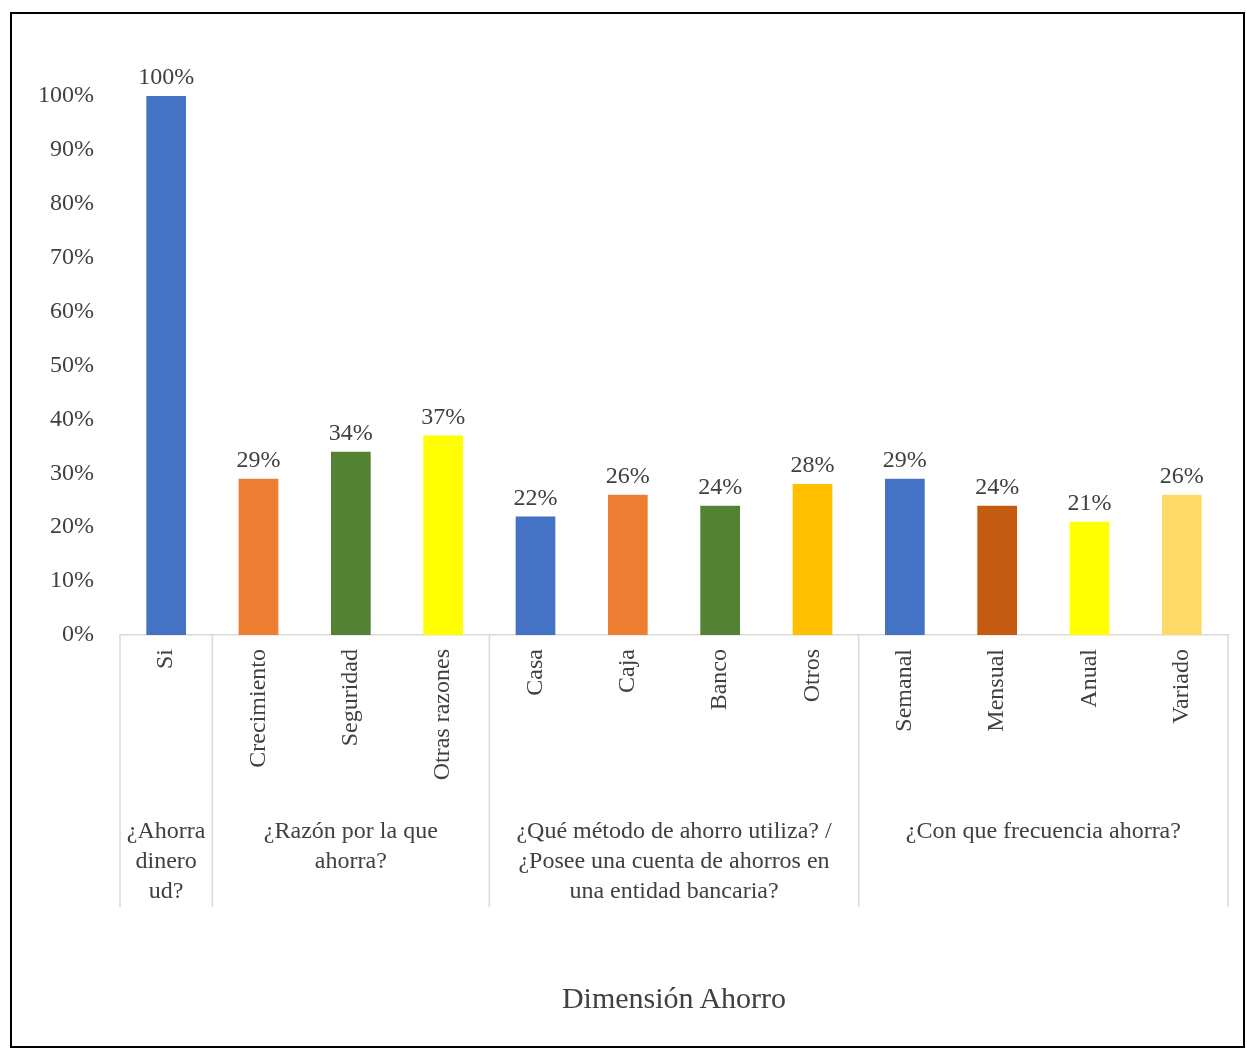 This screenshot has height=1050, width=1247. I want to click on x-tick-label: Anual, so click(1087, 678).